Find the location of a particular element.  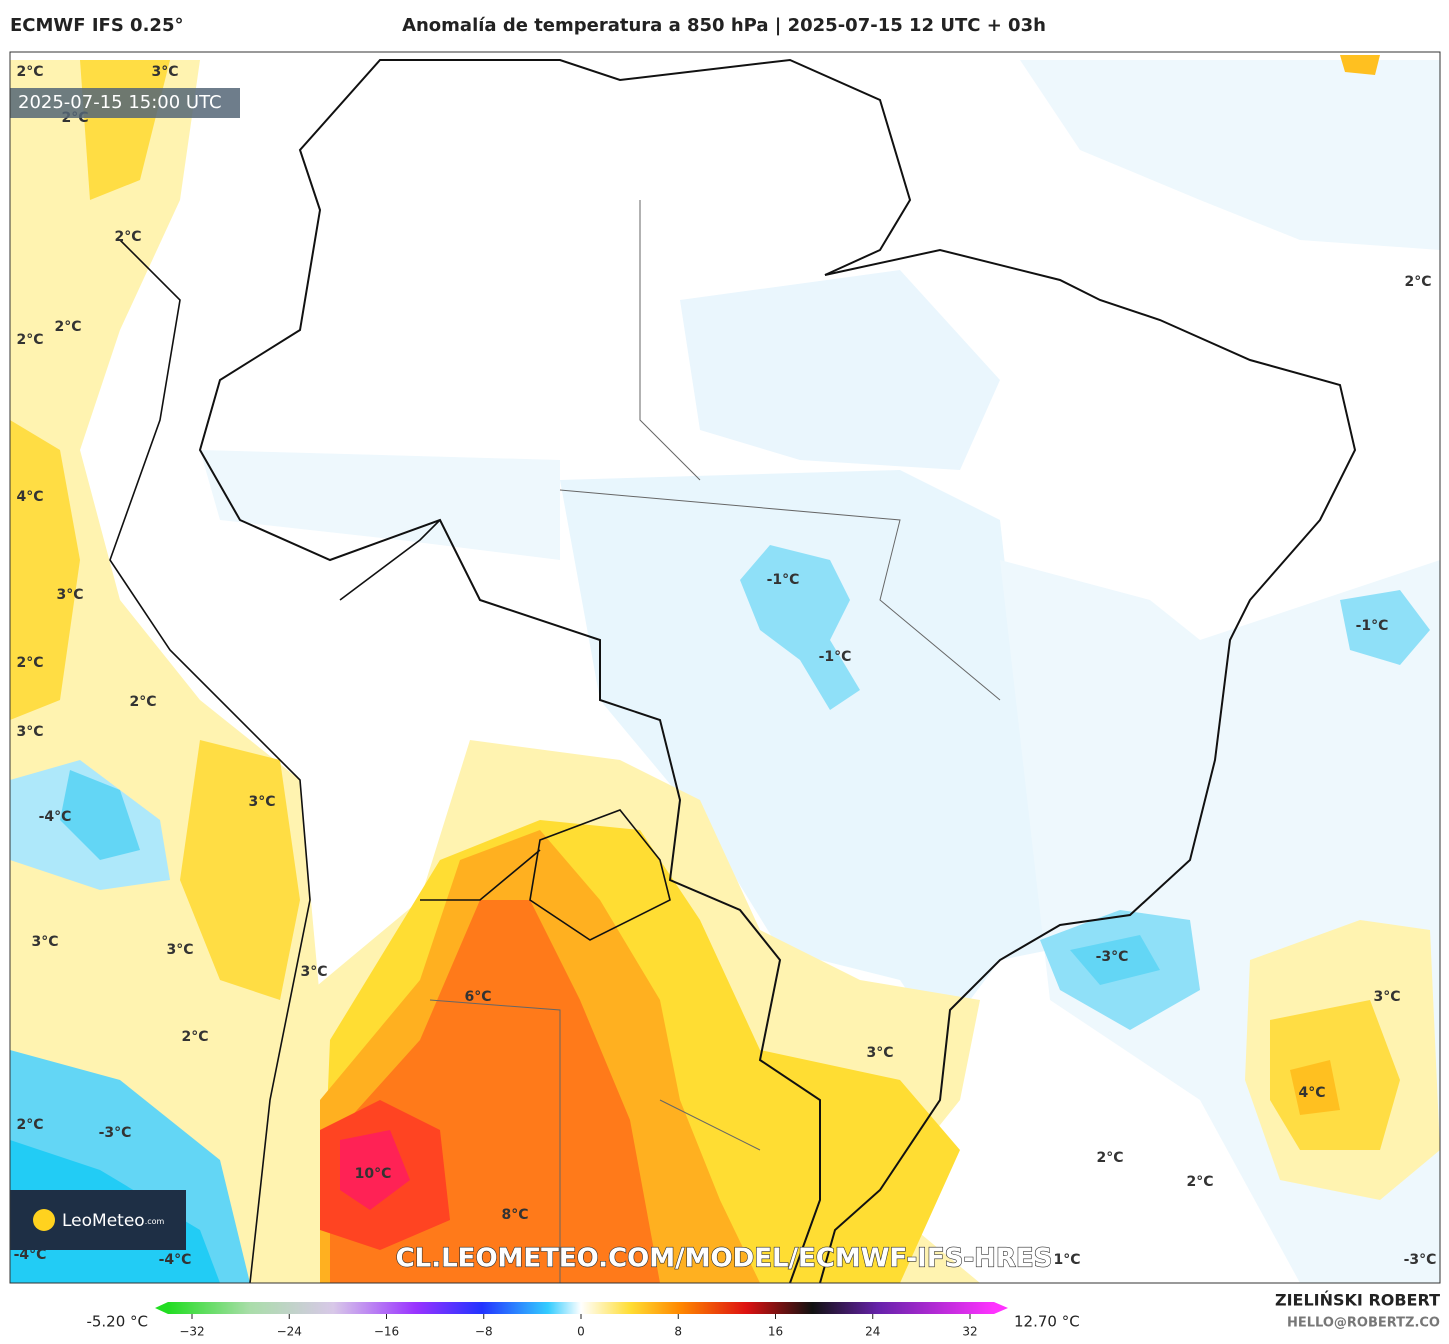

colorbar is located at coordinates (581, 1308).